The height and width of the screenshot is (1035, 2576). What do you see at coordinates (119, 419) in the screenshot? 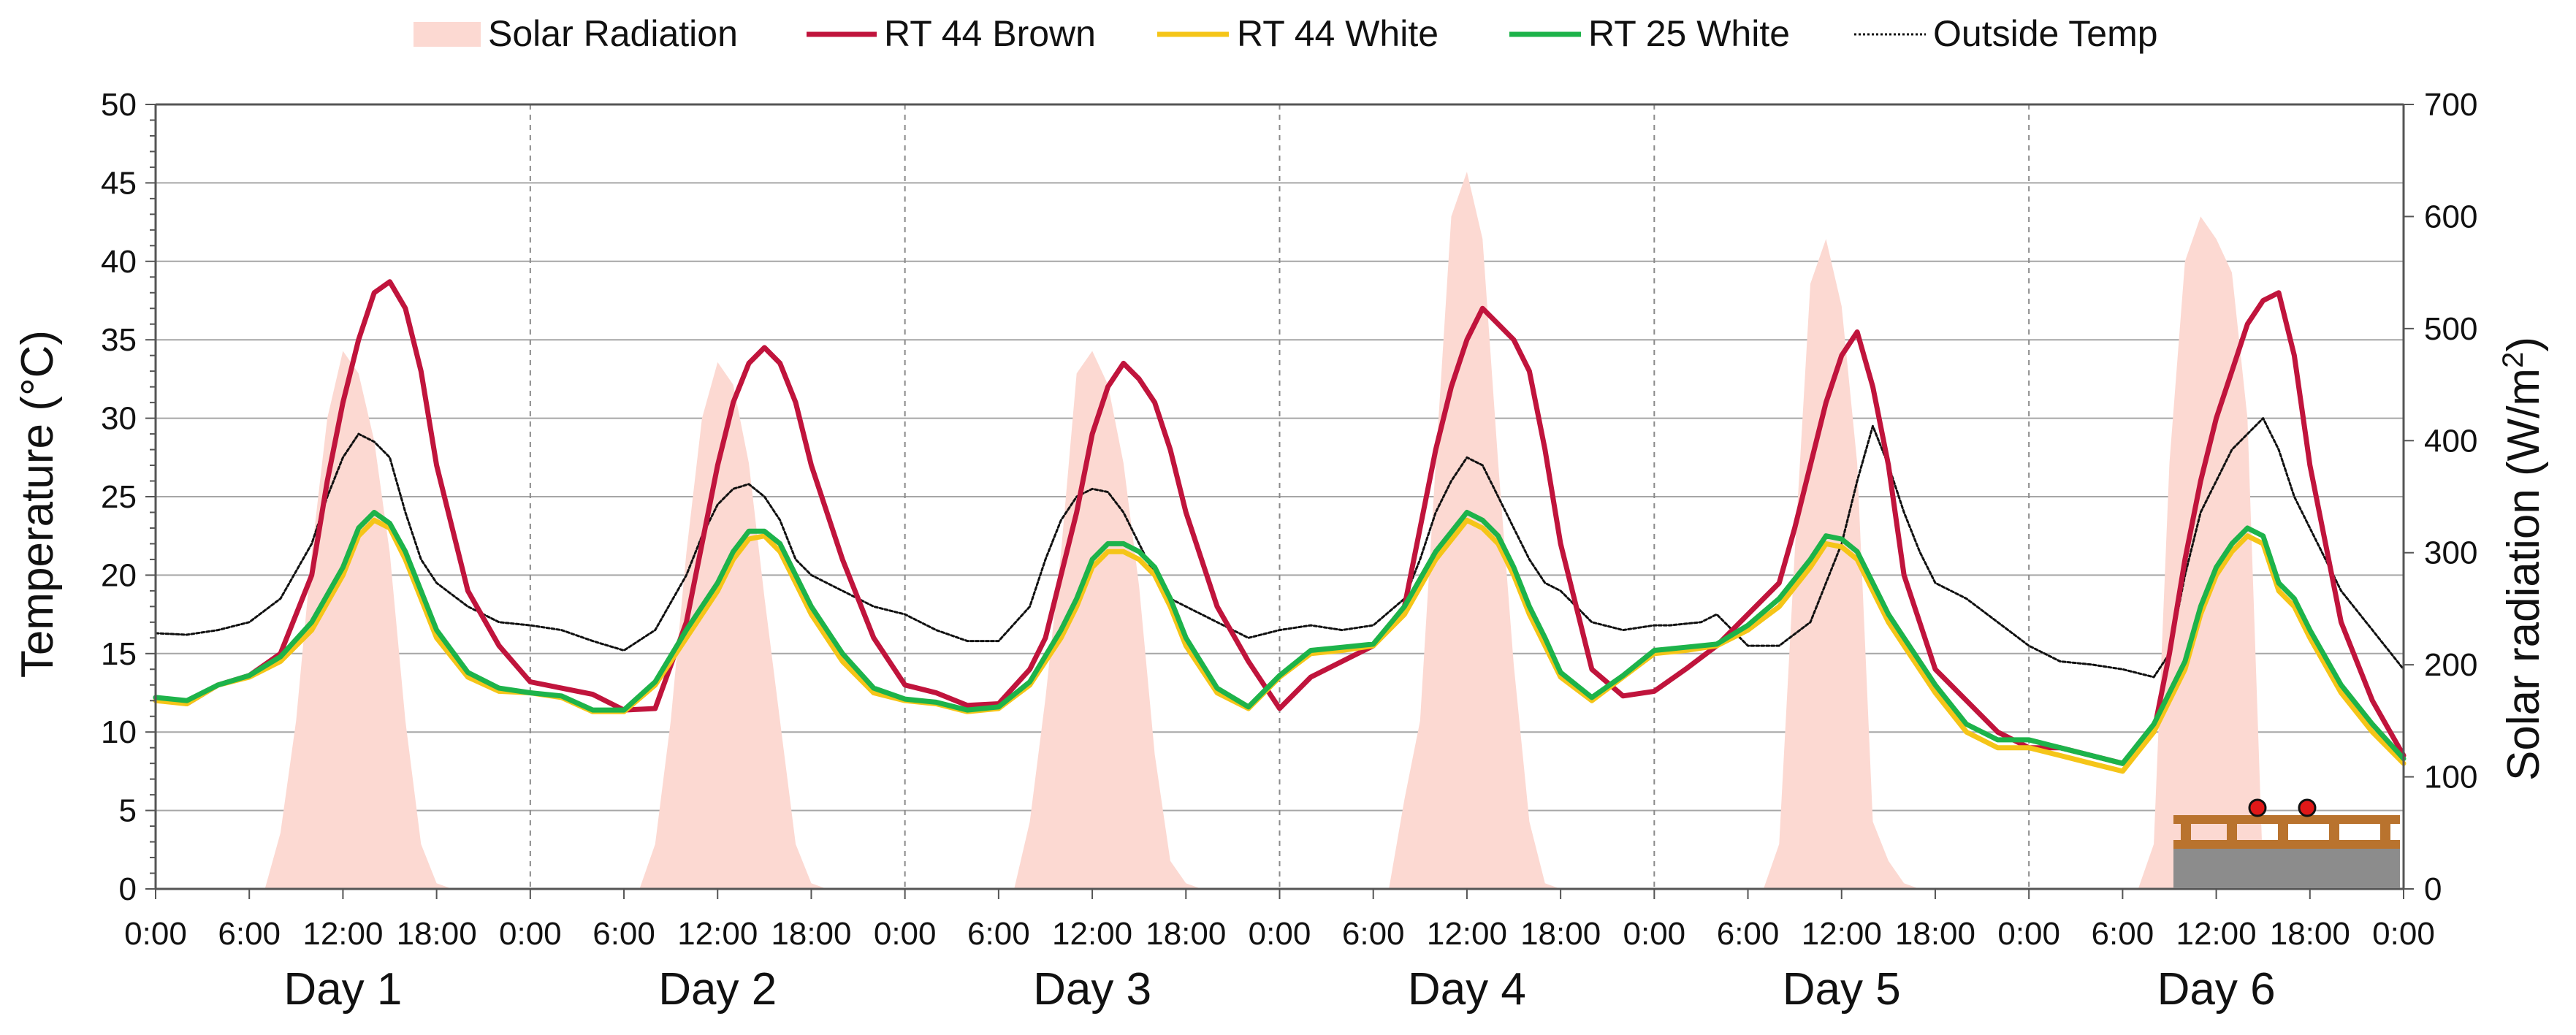
I see `y-tick-label-6: 30` at bounding box center [119, 419].